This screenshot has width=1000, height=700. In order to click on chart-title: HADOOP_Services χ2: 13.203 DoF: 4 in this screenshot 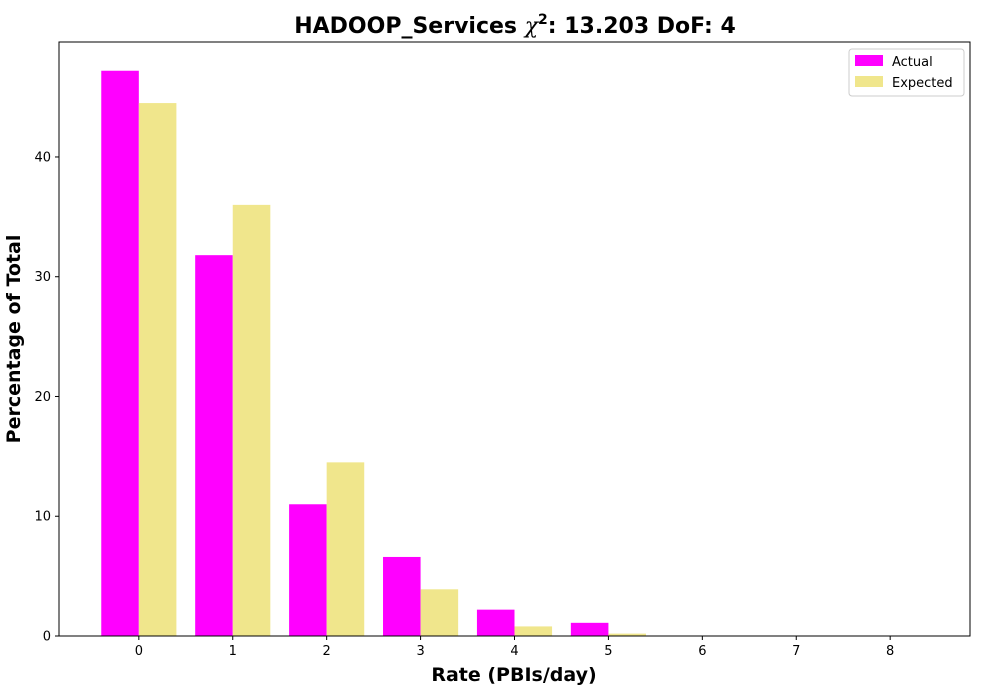, I will do `click(515, 25)`.